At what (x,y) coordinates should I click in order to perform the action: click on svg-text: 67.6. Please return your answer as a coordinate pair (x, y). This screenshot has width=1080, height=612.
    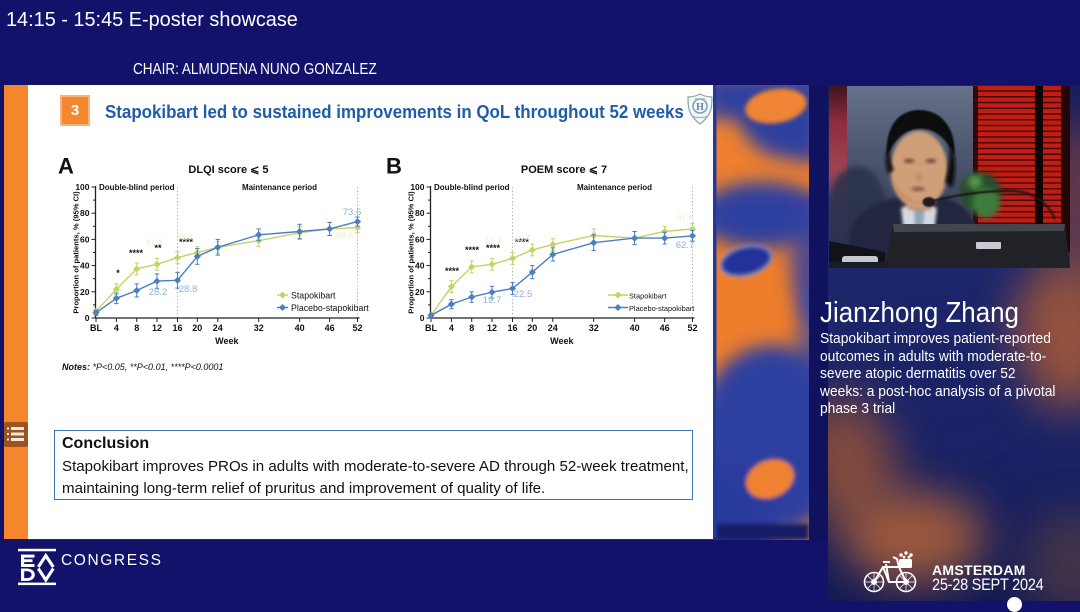
    Looking at the image, I should click on (685, 217).